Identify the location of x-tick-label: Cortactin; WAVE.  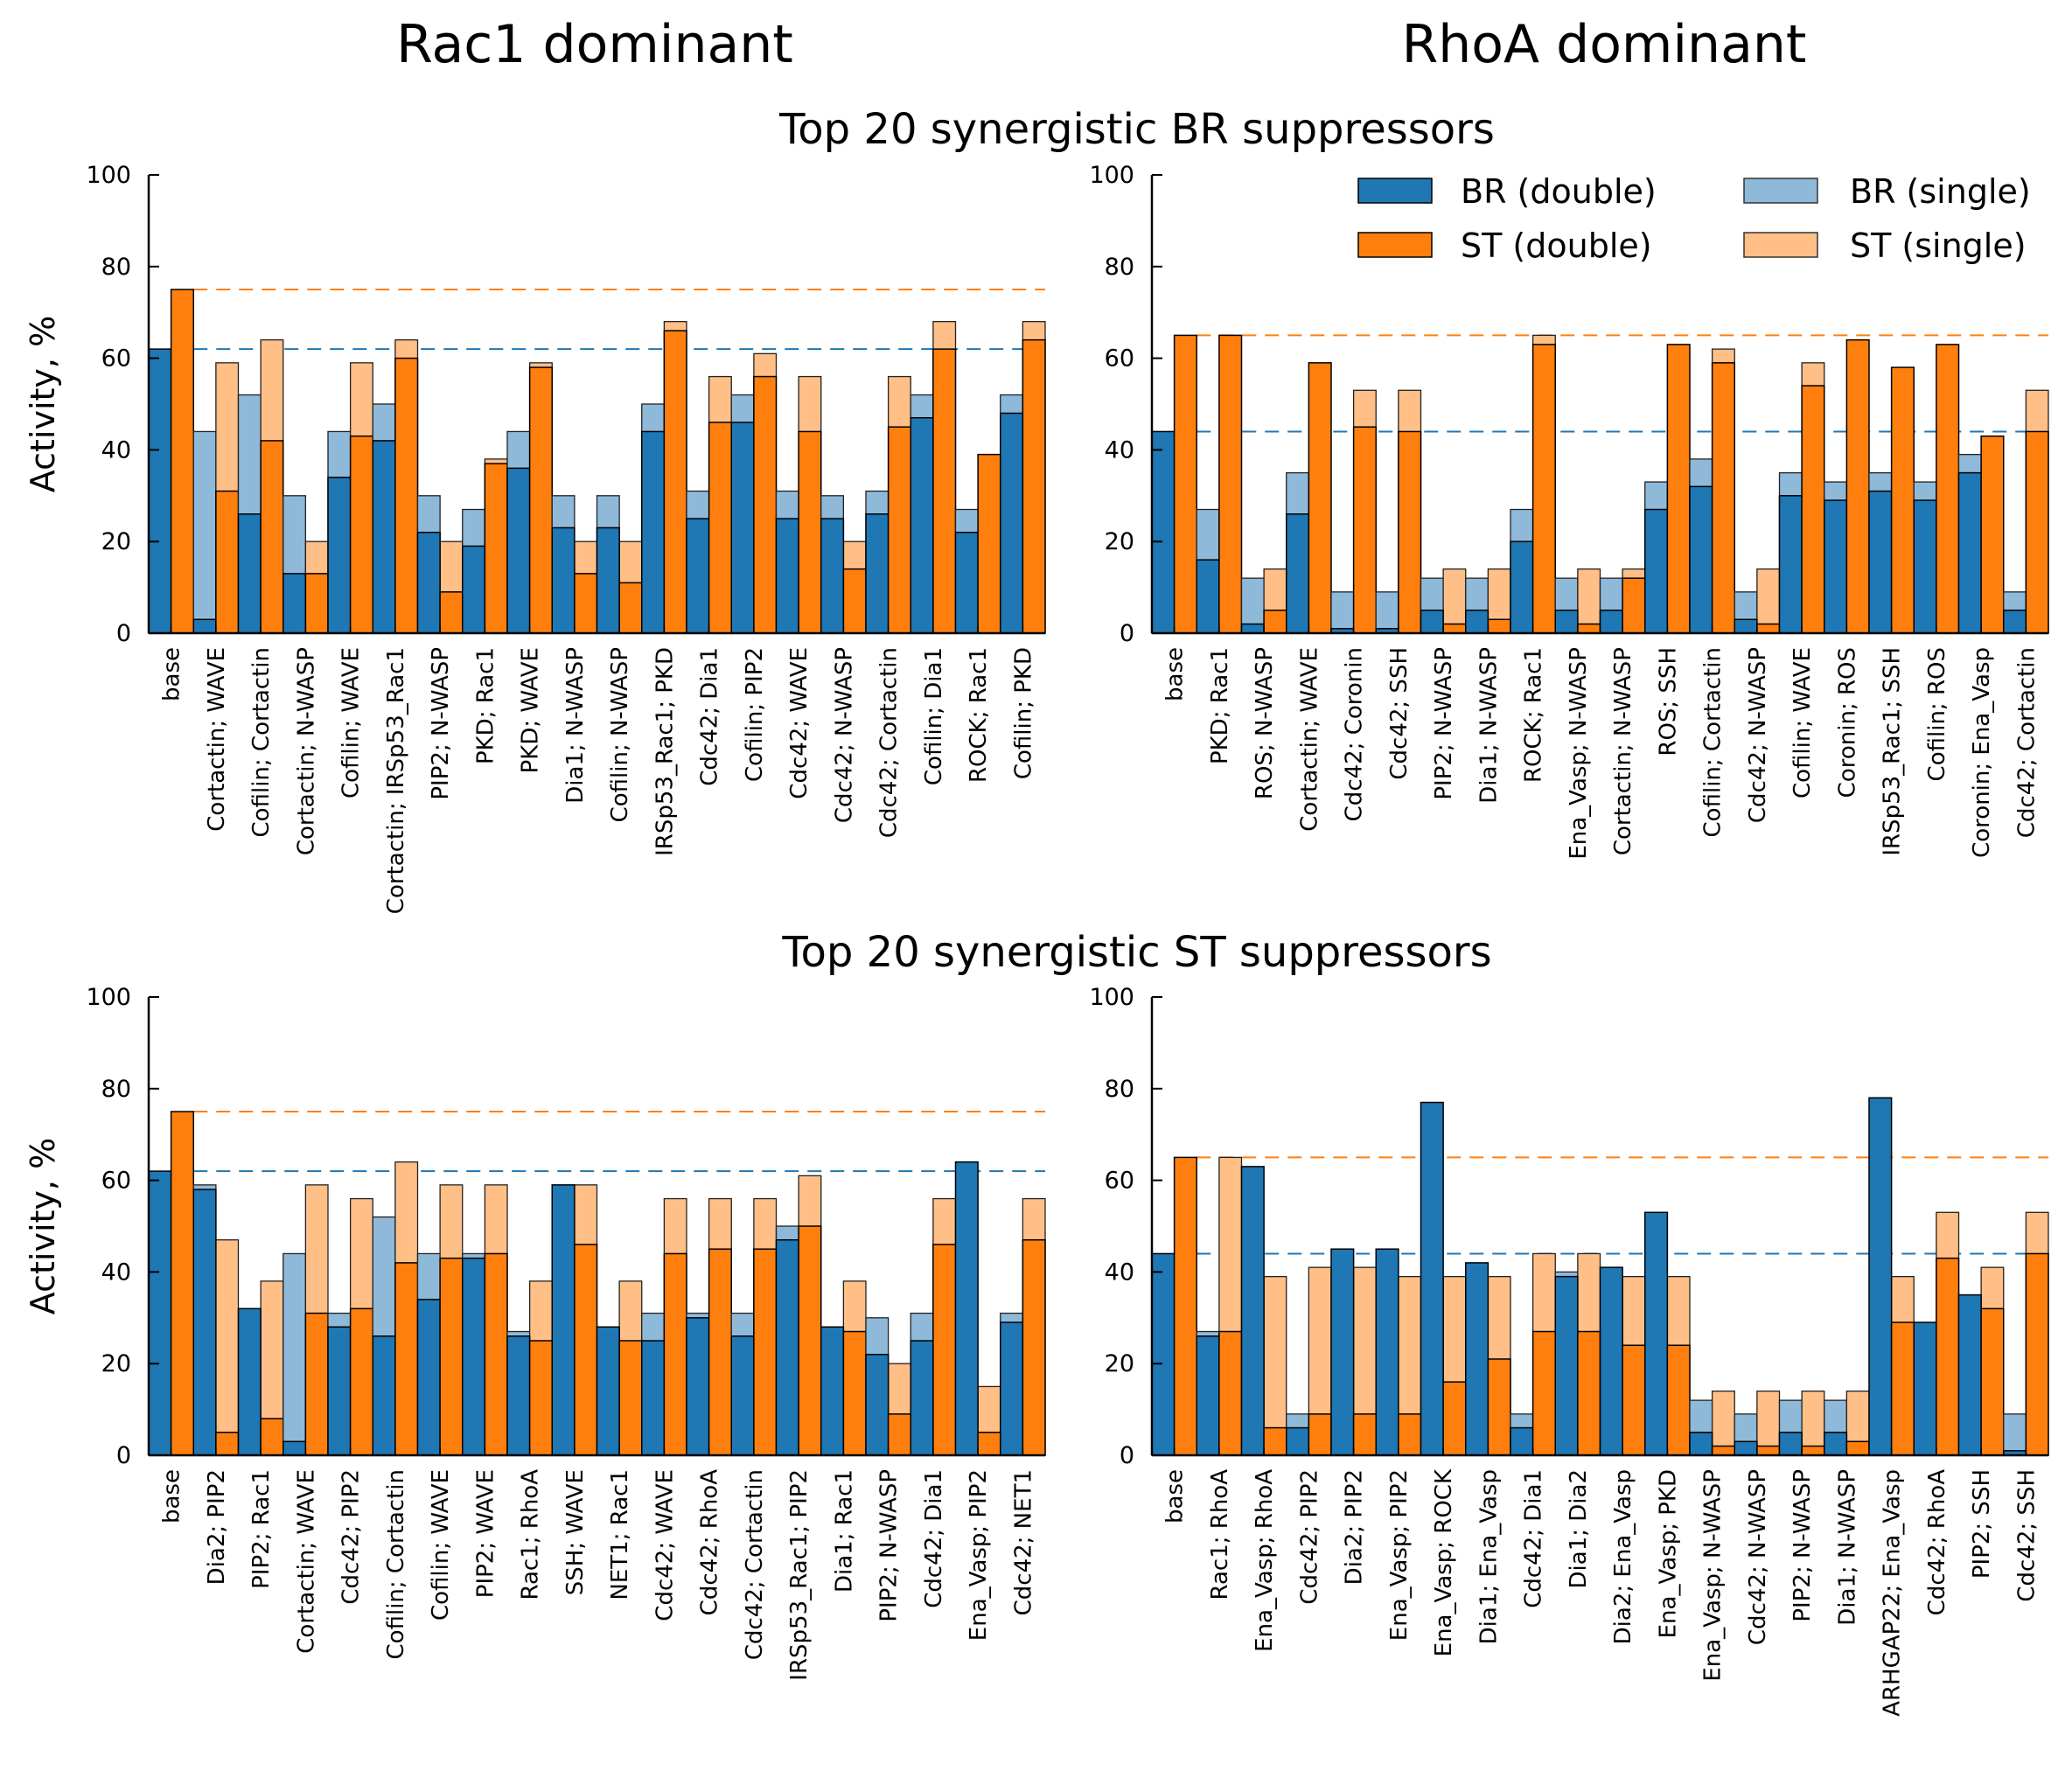
(1309, 739).